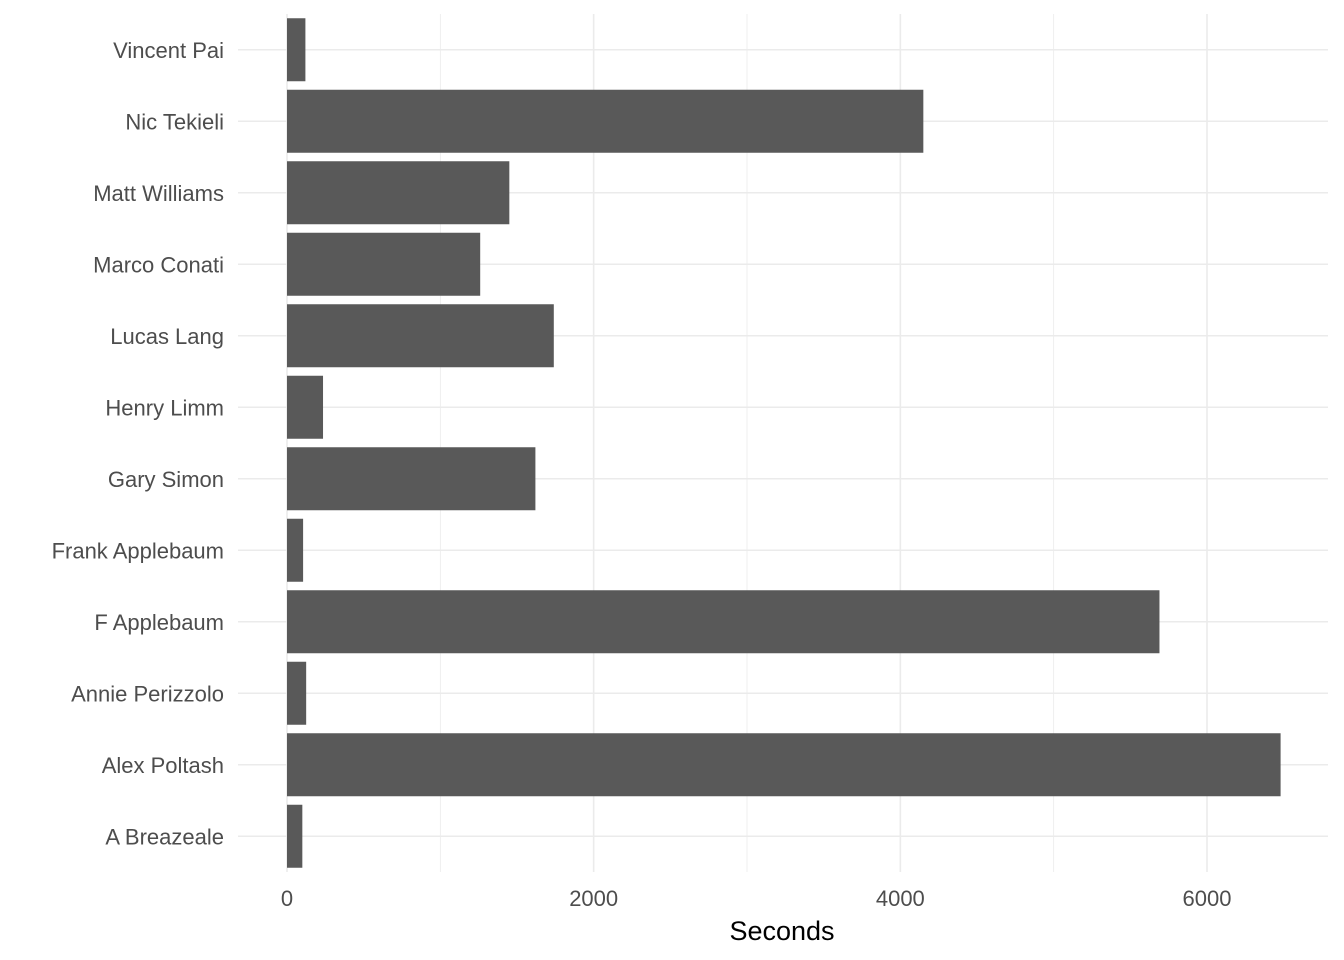 This screenshot has height=960, width=1344. Describe the element at coordinates (163, 765) in the screenshot. I see `category-label: Alex Poltash` at that location.